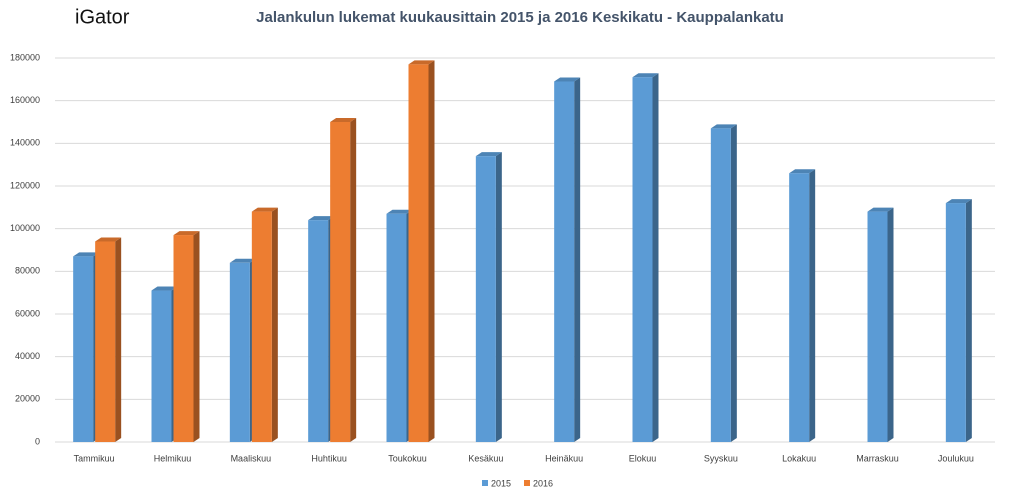 Image resolution: width=1024 pixels, height=496 pixels. Describe the element at coordinates (25, 185) in the screenshot. I see `y-tick-label: 120000` at that location.